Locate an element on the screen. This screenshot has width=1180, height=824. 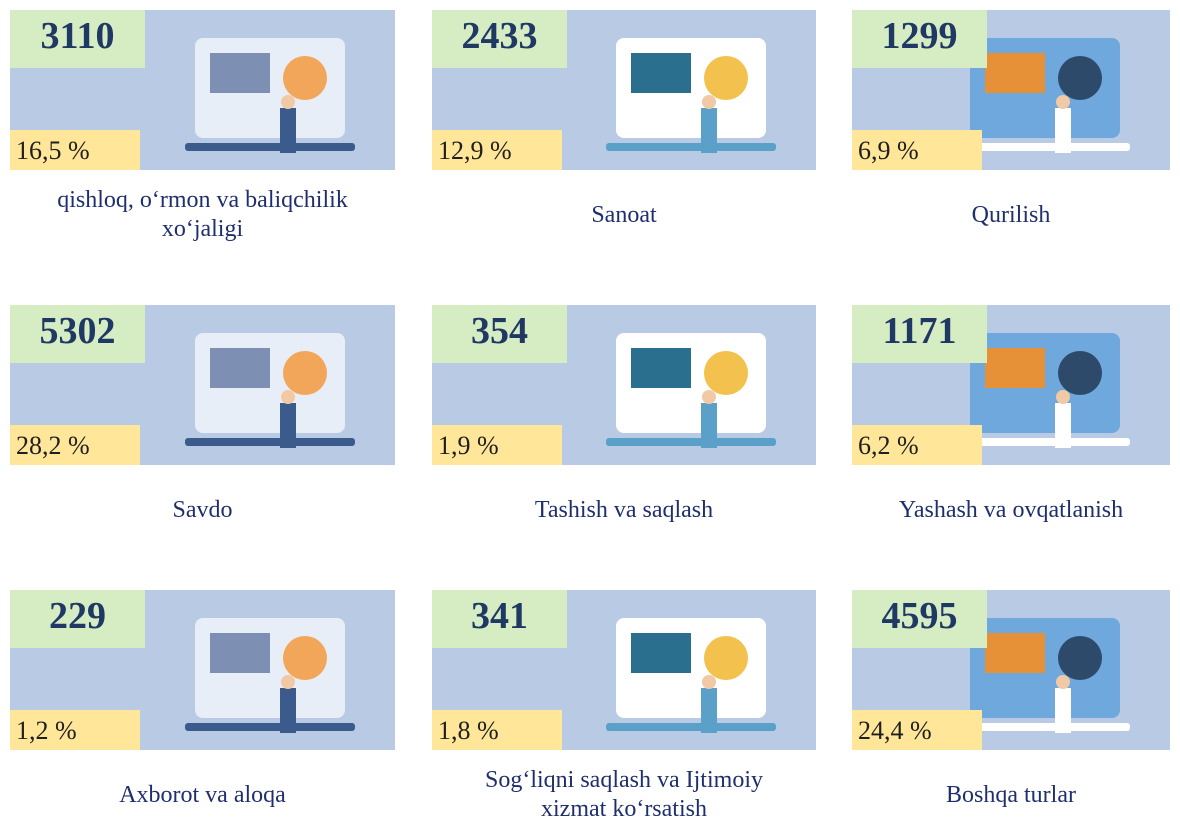
percent: 1,8 % is located at coordinates (497, 730).